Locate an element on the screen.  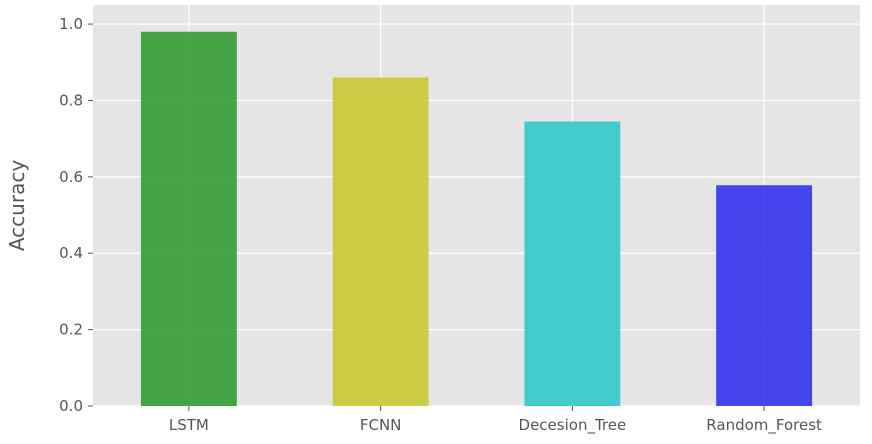
bar-random-forest is located at coordinates (764, 295).